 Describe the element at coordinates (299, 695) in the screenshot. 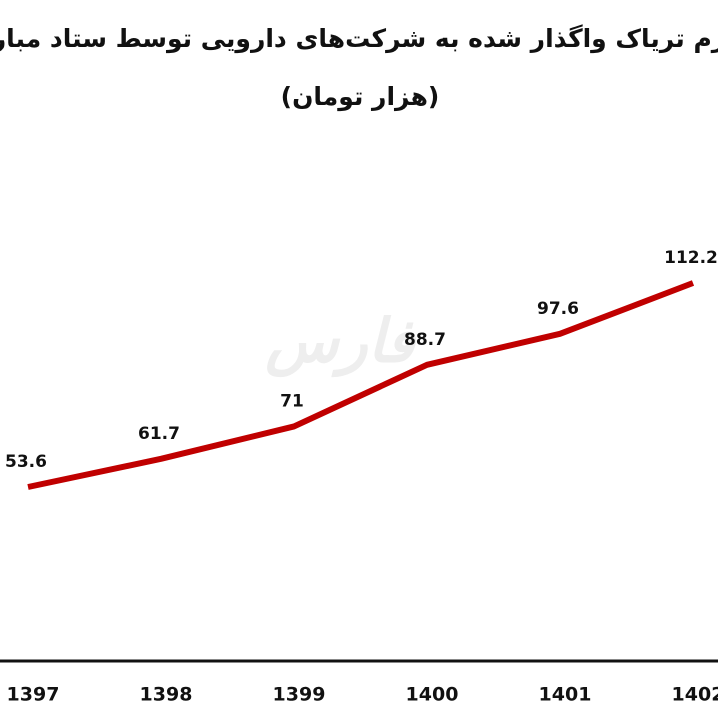

I see `x-tick-label: 1399` at that location.